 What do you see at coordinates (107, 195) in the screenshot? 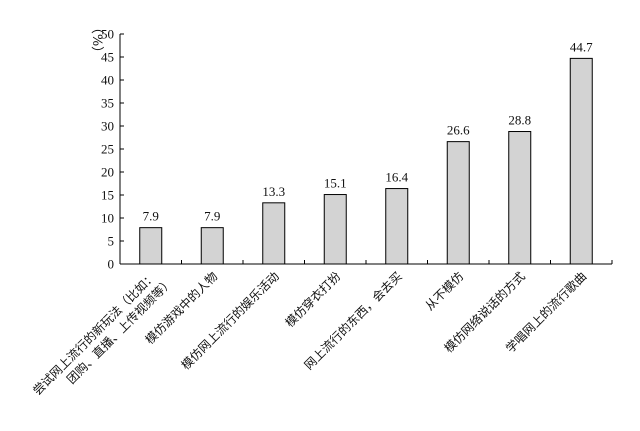
I see `y-tick-label: 15` at bounding box center [107, 195].